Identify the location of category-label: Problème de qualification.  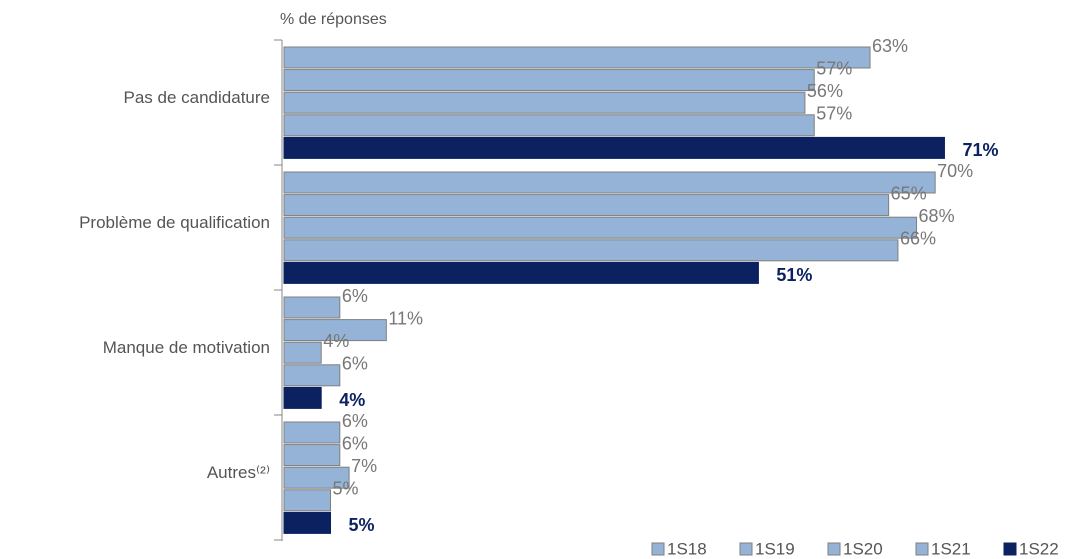
(174, 222).